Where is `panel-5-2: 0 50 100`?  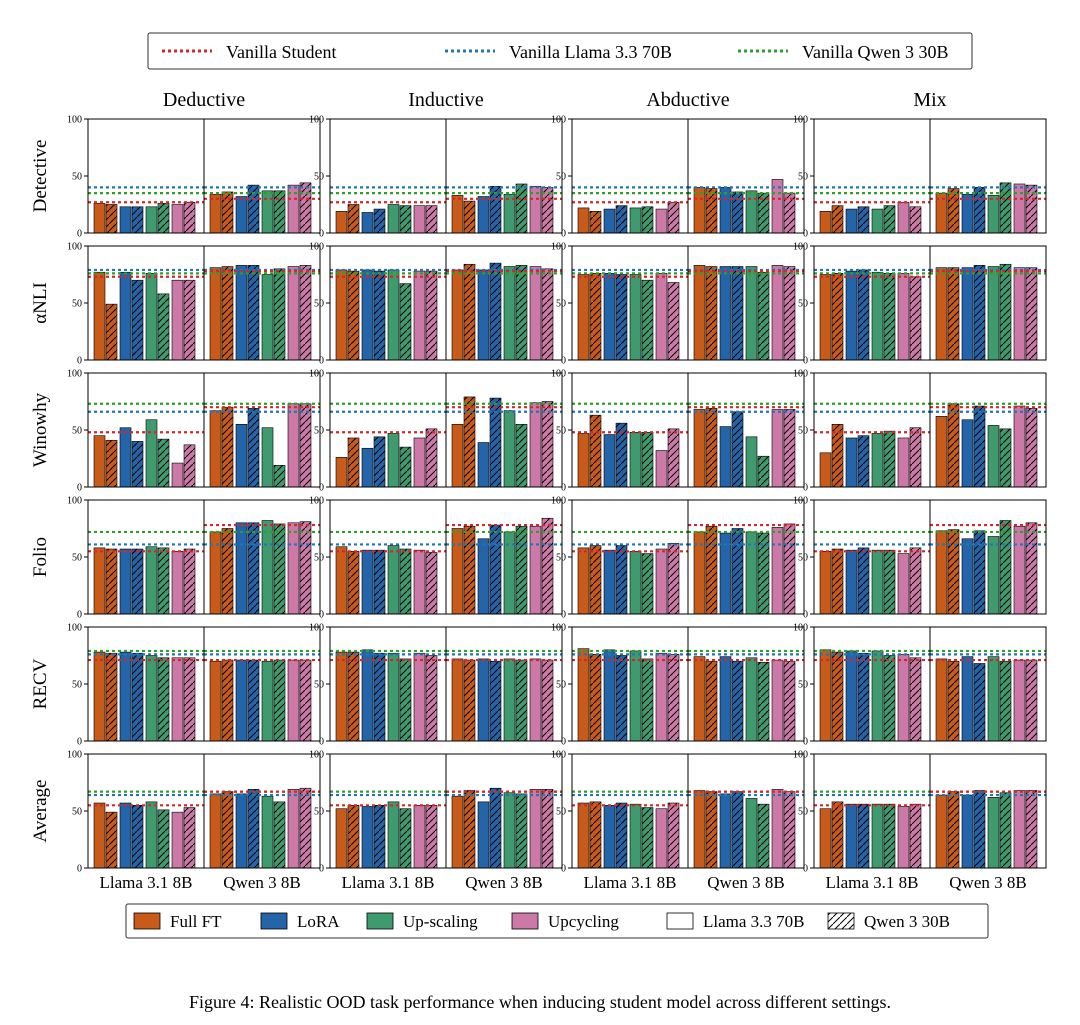
panel-5-2: 0 50 100 is located at coordinates (678, 812).